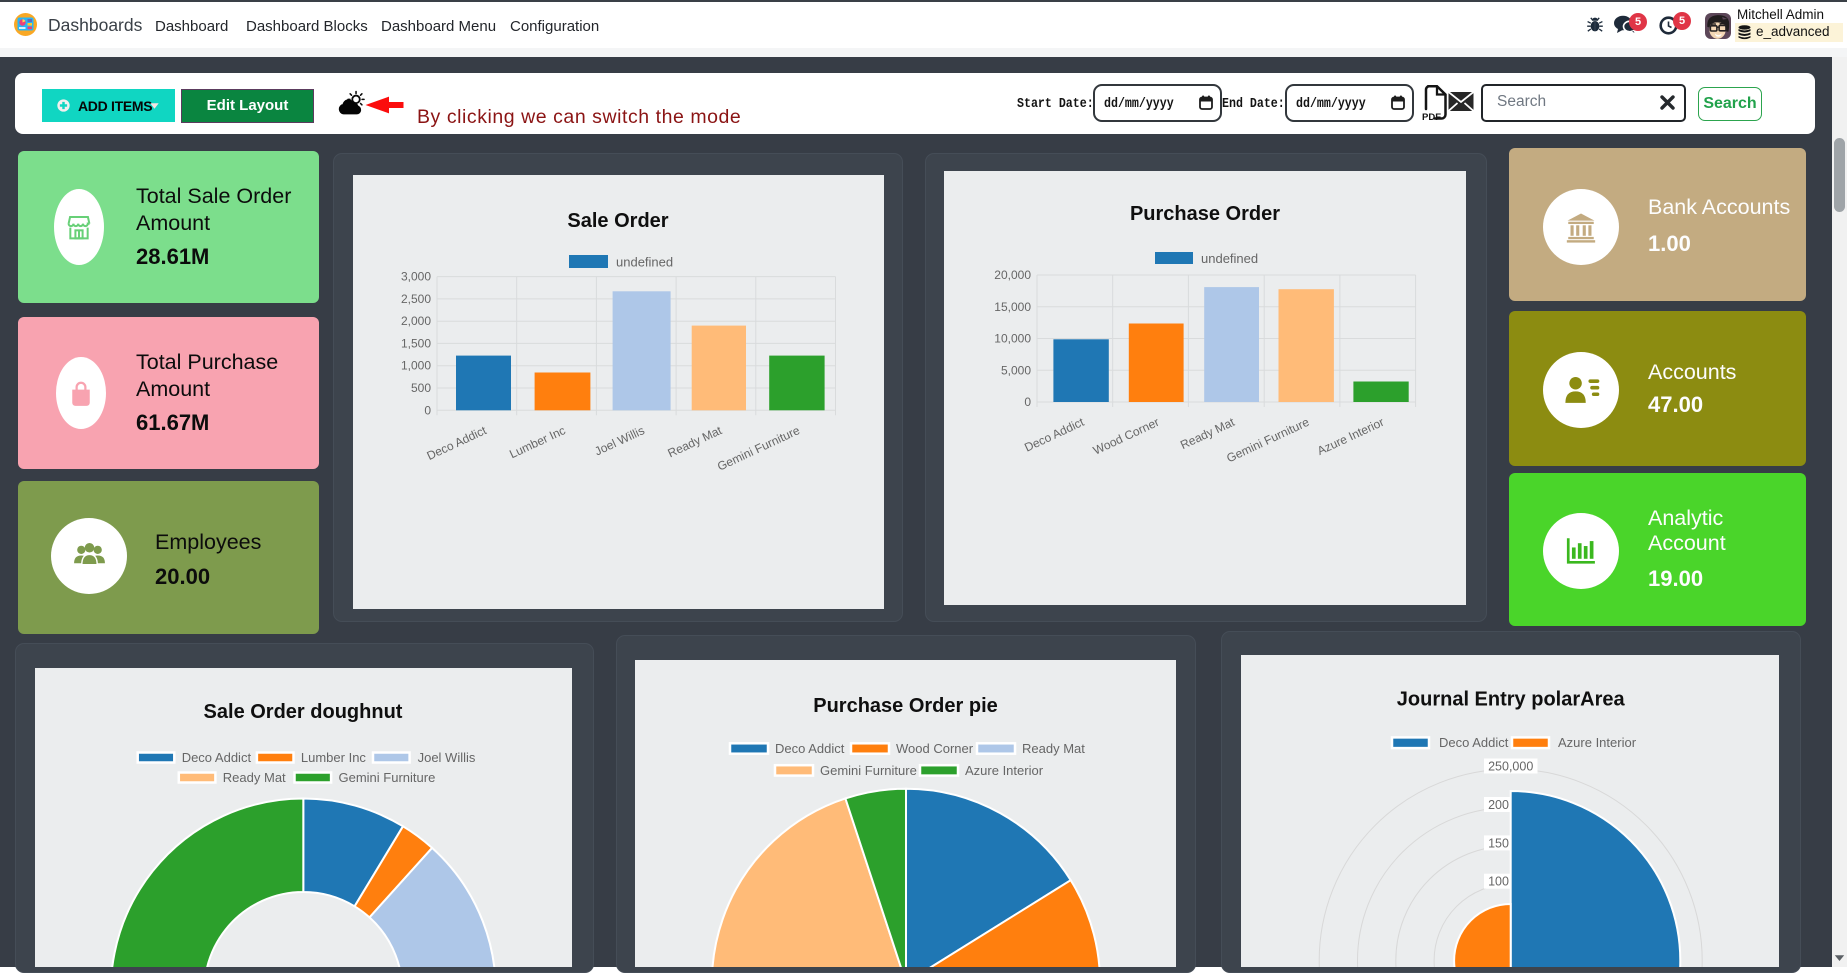 The width and height of the screenshot is (1847, 973). Describe the element at coordinates (416, 299) in the screenshot. I see `svg-text: 2,500` at that location.